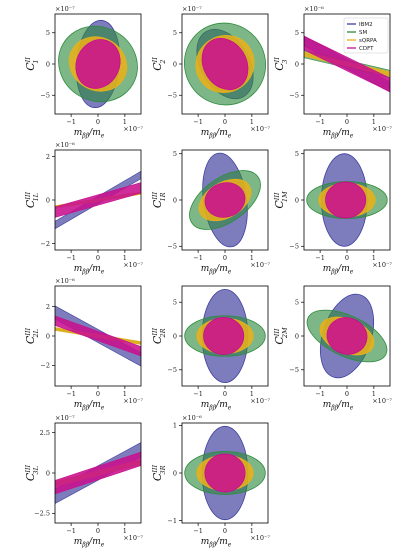  I want to click on panel-3: −1 0 1 −2 0 2 ×10⁻⁶ ×10⁻⁷ mββ/me CIII1L, so click(83, 208).